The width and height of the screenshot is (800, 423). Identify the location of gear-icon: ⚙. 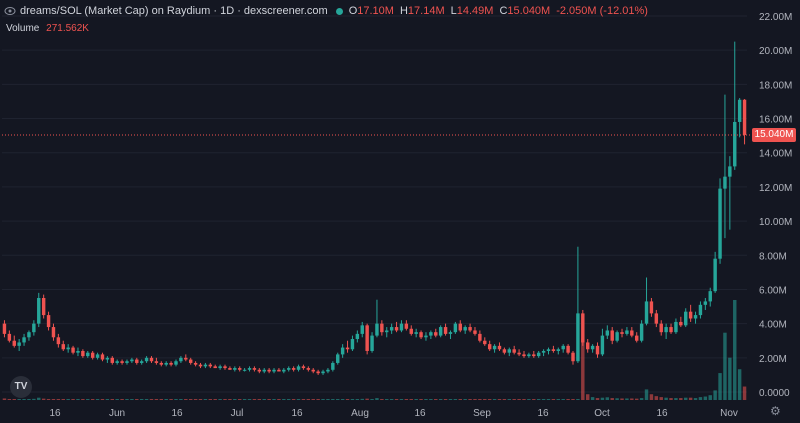
(775, 411).